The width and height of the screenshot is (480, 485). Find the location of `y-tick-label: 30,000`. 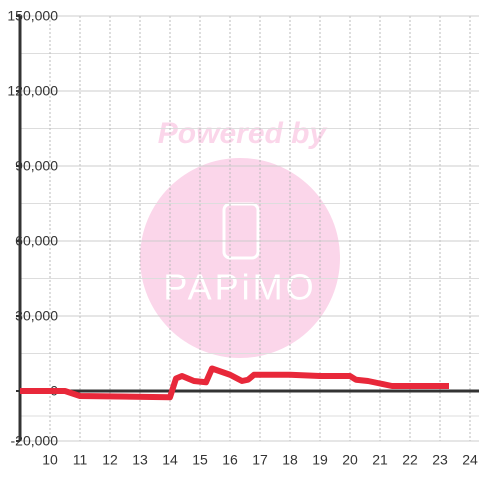

y-tick-label: 30,000 is located at coordinates (36, 316).